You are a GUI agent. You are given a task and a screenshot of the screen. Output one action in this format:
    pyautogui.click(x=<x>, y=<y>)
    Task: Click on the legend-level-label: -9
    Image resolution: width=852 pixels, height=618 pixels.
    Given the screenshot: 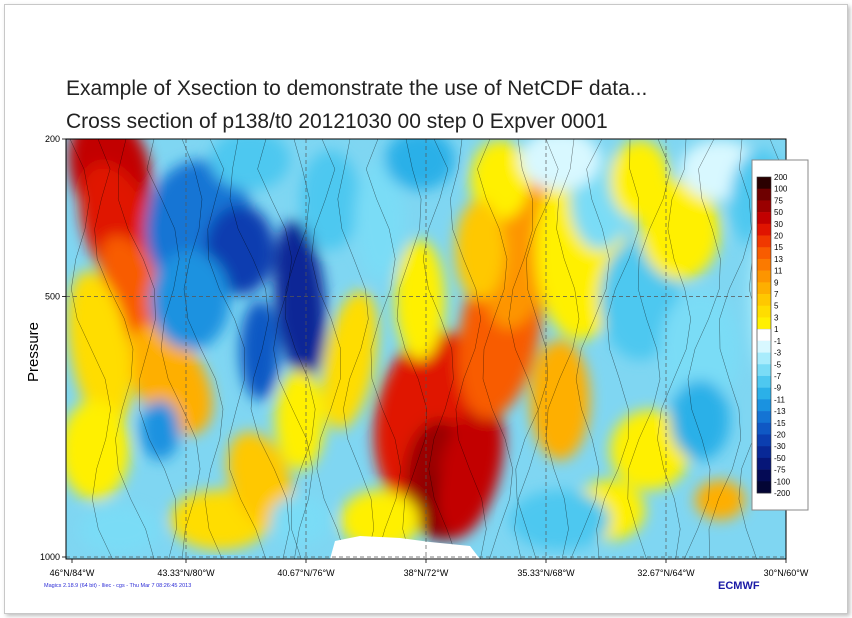 What is the action you would take?
    pyautogui.click(x=778, y=388)
    